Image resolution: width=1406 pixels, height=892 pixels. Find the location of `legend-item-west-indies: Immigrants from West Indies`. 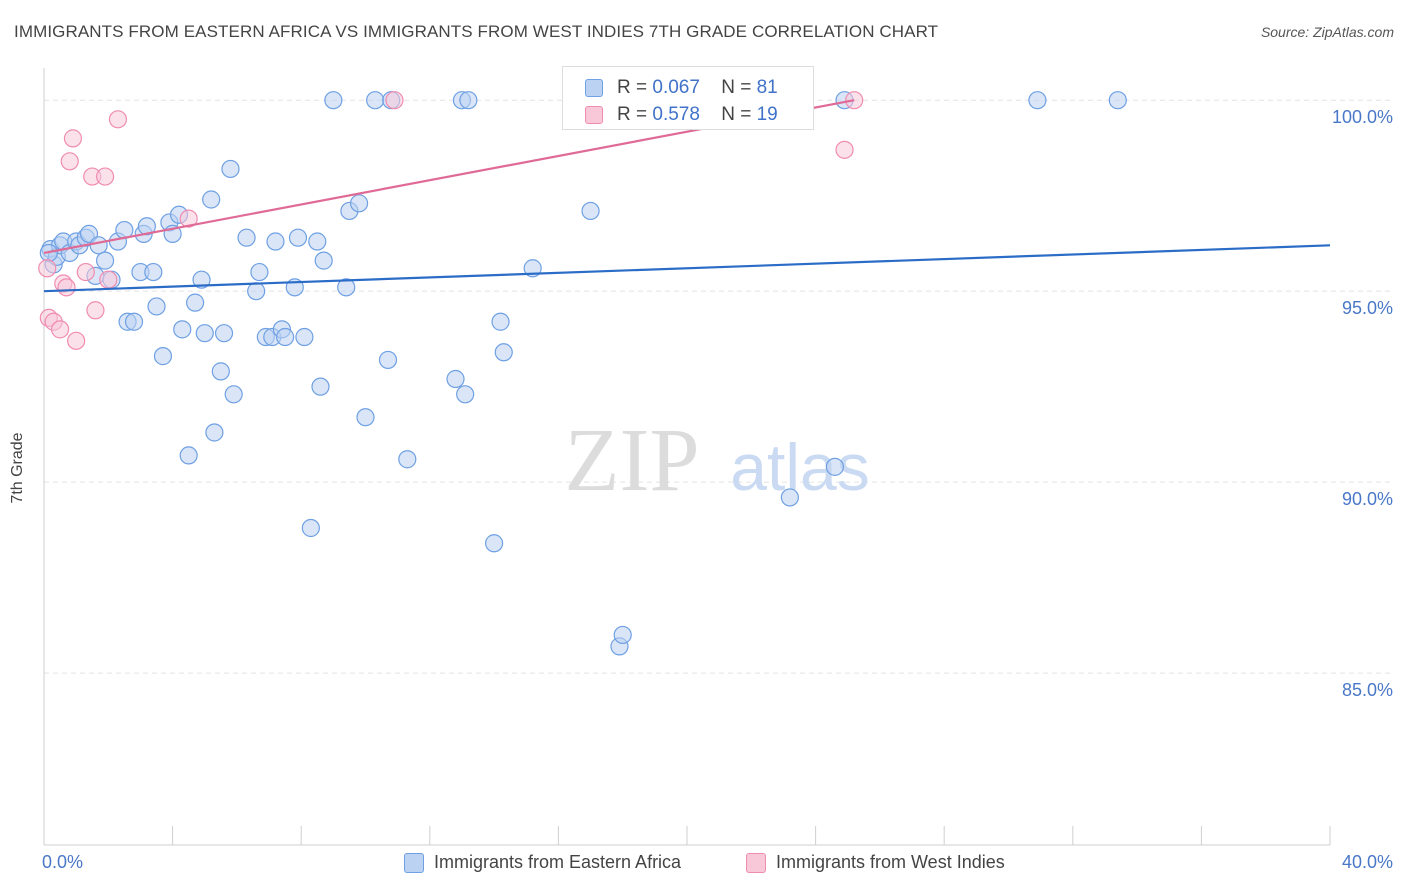

legend-item-west-indies: Immigrants from West Indies is located at coordinates (875, 862).